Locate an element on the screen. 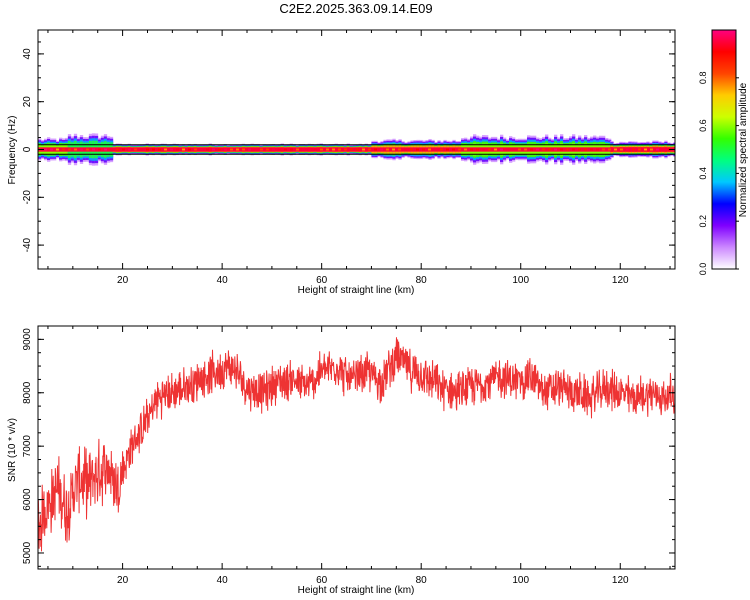 The height and width of the screenshot is (600, 750). colorbar-tick-label: 0.4 is located at coordinates (703, 173).